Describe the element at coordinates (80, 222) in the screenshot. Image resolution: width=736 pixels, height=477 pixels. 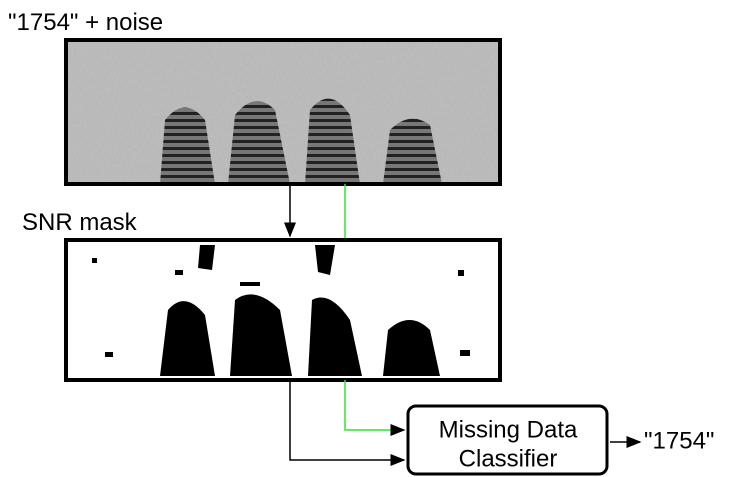
I see `mask-label: SNR mask` at that location.